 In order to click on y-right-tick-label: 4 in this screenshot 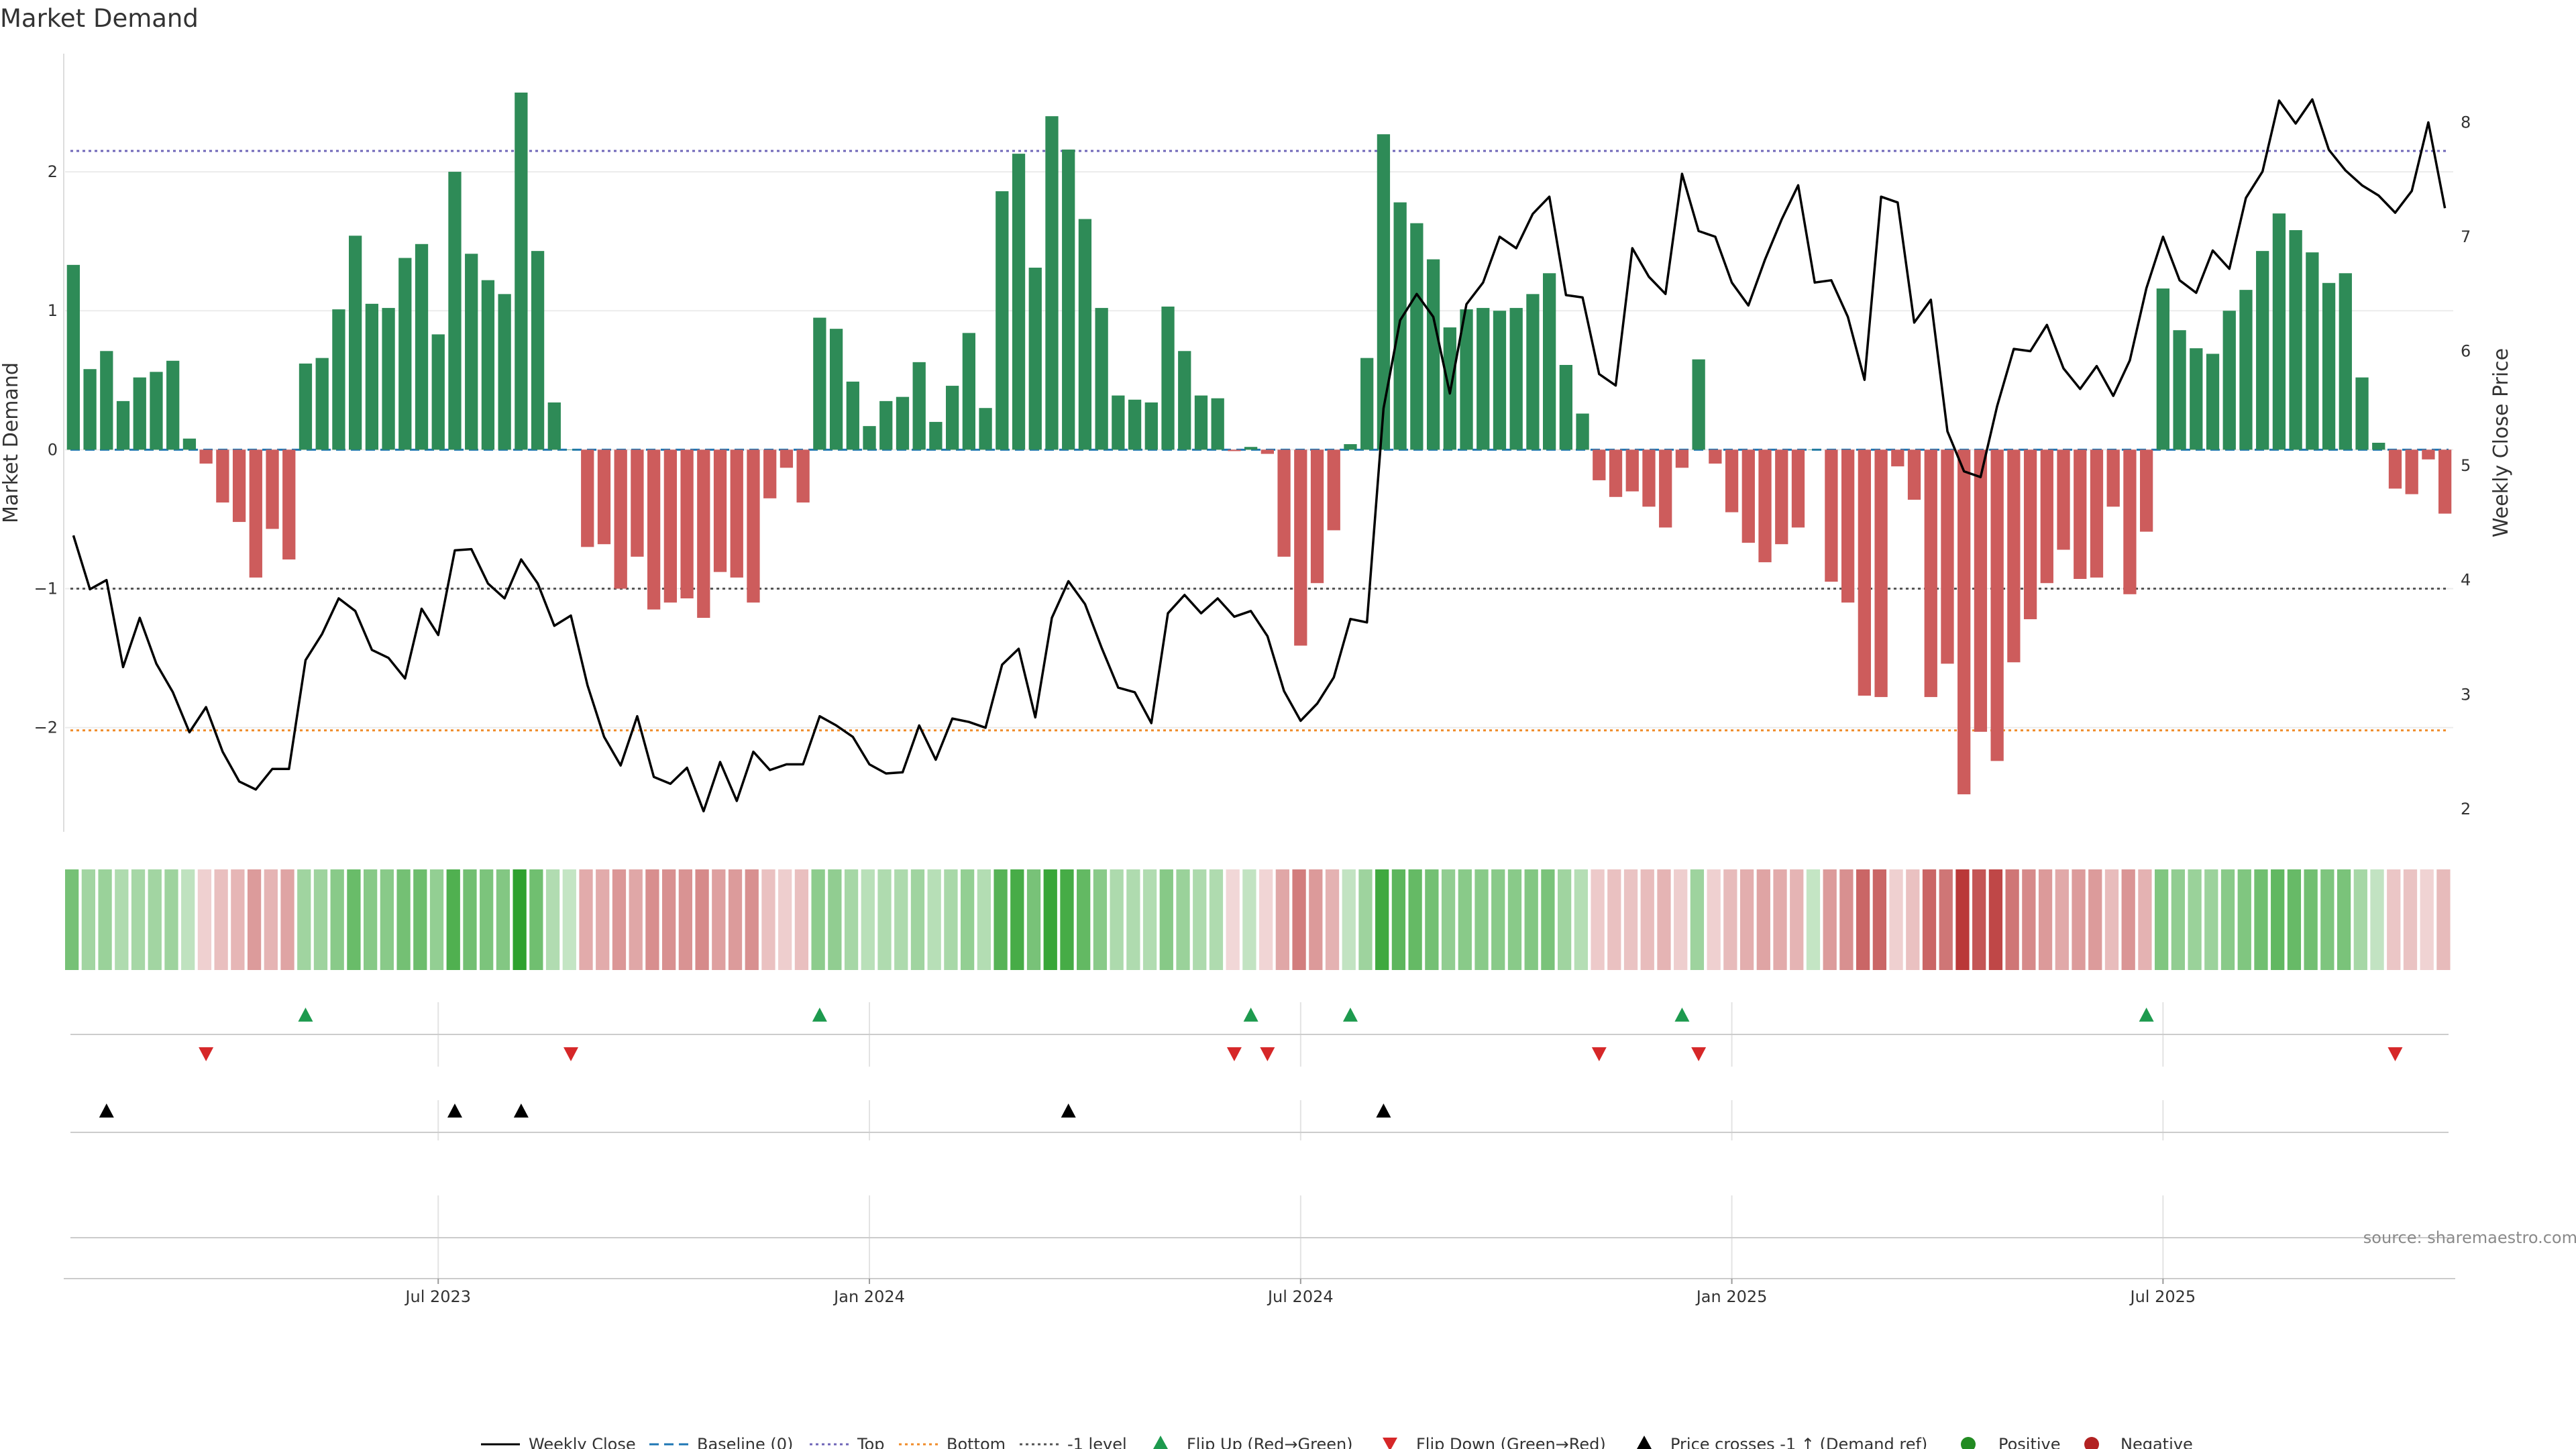, I will do `click(2466, 580)`.